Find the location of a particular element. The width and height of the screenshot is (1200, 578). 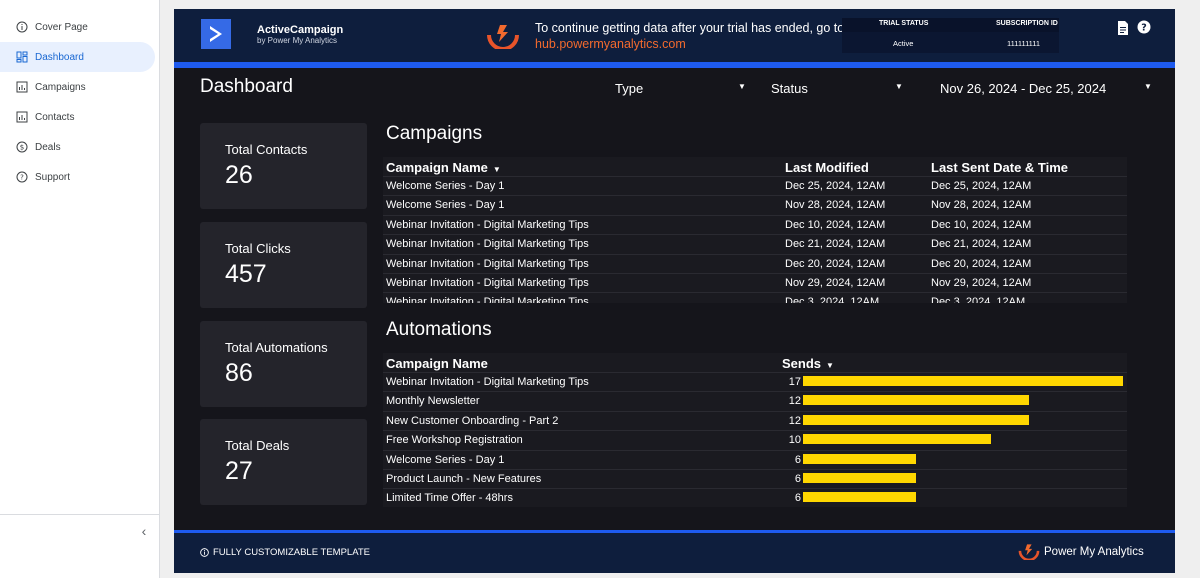

date-range-picker: Nov 26, 2024 - Dec 25, 2024 is located at coordinates (1023, 88).